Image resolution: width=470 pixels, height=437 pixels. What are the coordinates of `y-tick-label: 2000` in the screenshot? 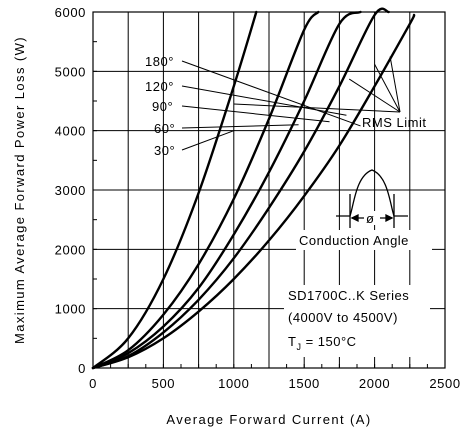 It's located at (70, 249).